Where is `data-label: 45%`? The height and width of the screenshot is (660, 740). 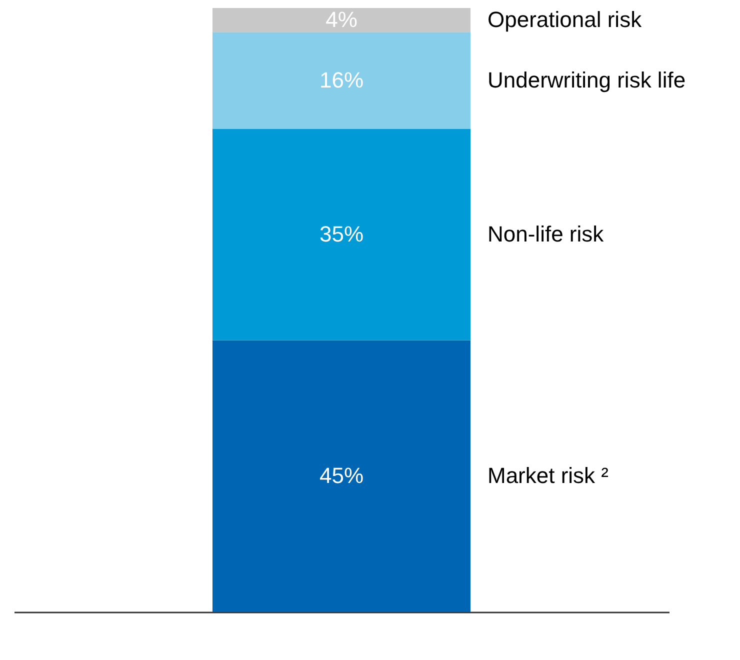
data-label: 45% is located at coordinates (341, 475).